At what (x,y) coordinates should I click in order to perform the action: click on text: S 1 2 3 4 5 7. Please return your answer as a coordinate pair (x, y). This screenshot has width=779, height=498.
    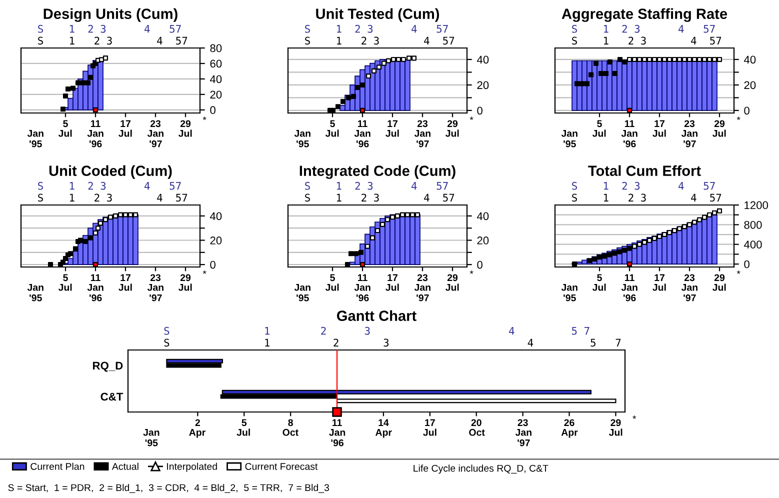
    Looking at the image, I should click on (377, 330).